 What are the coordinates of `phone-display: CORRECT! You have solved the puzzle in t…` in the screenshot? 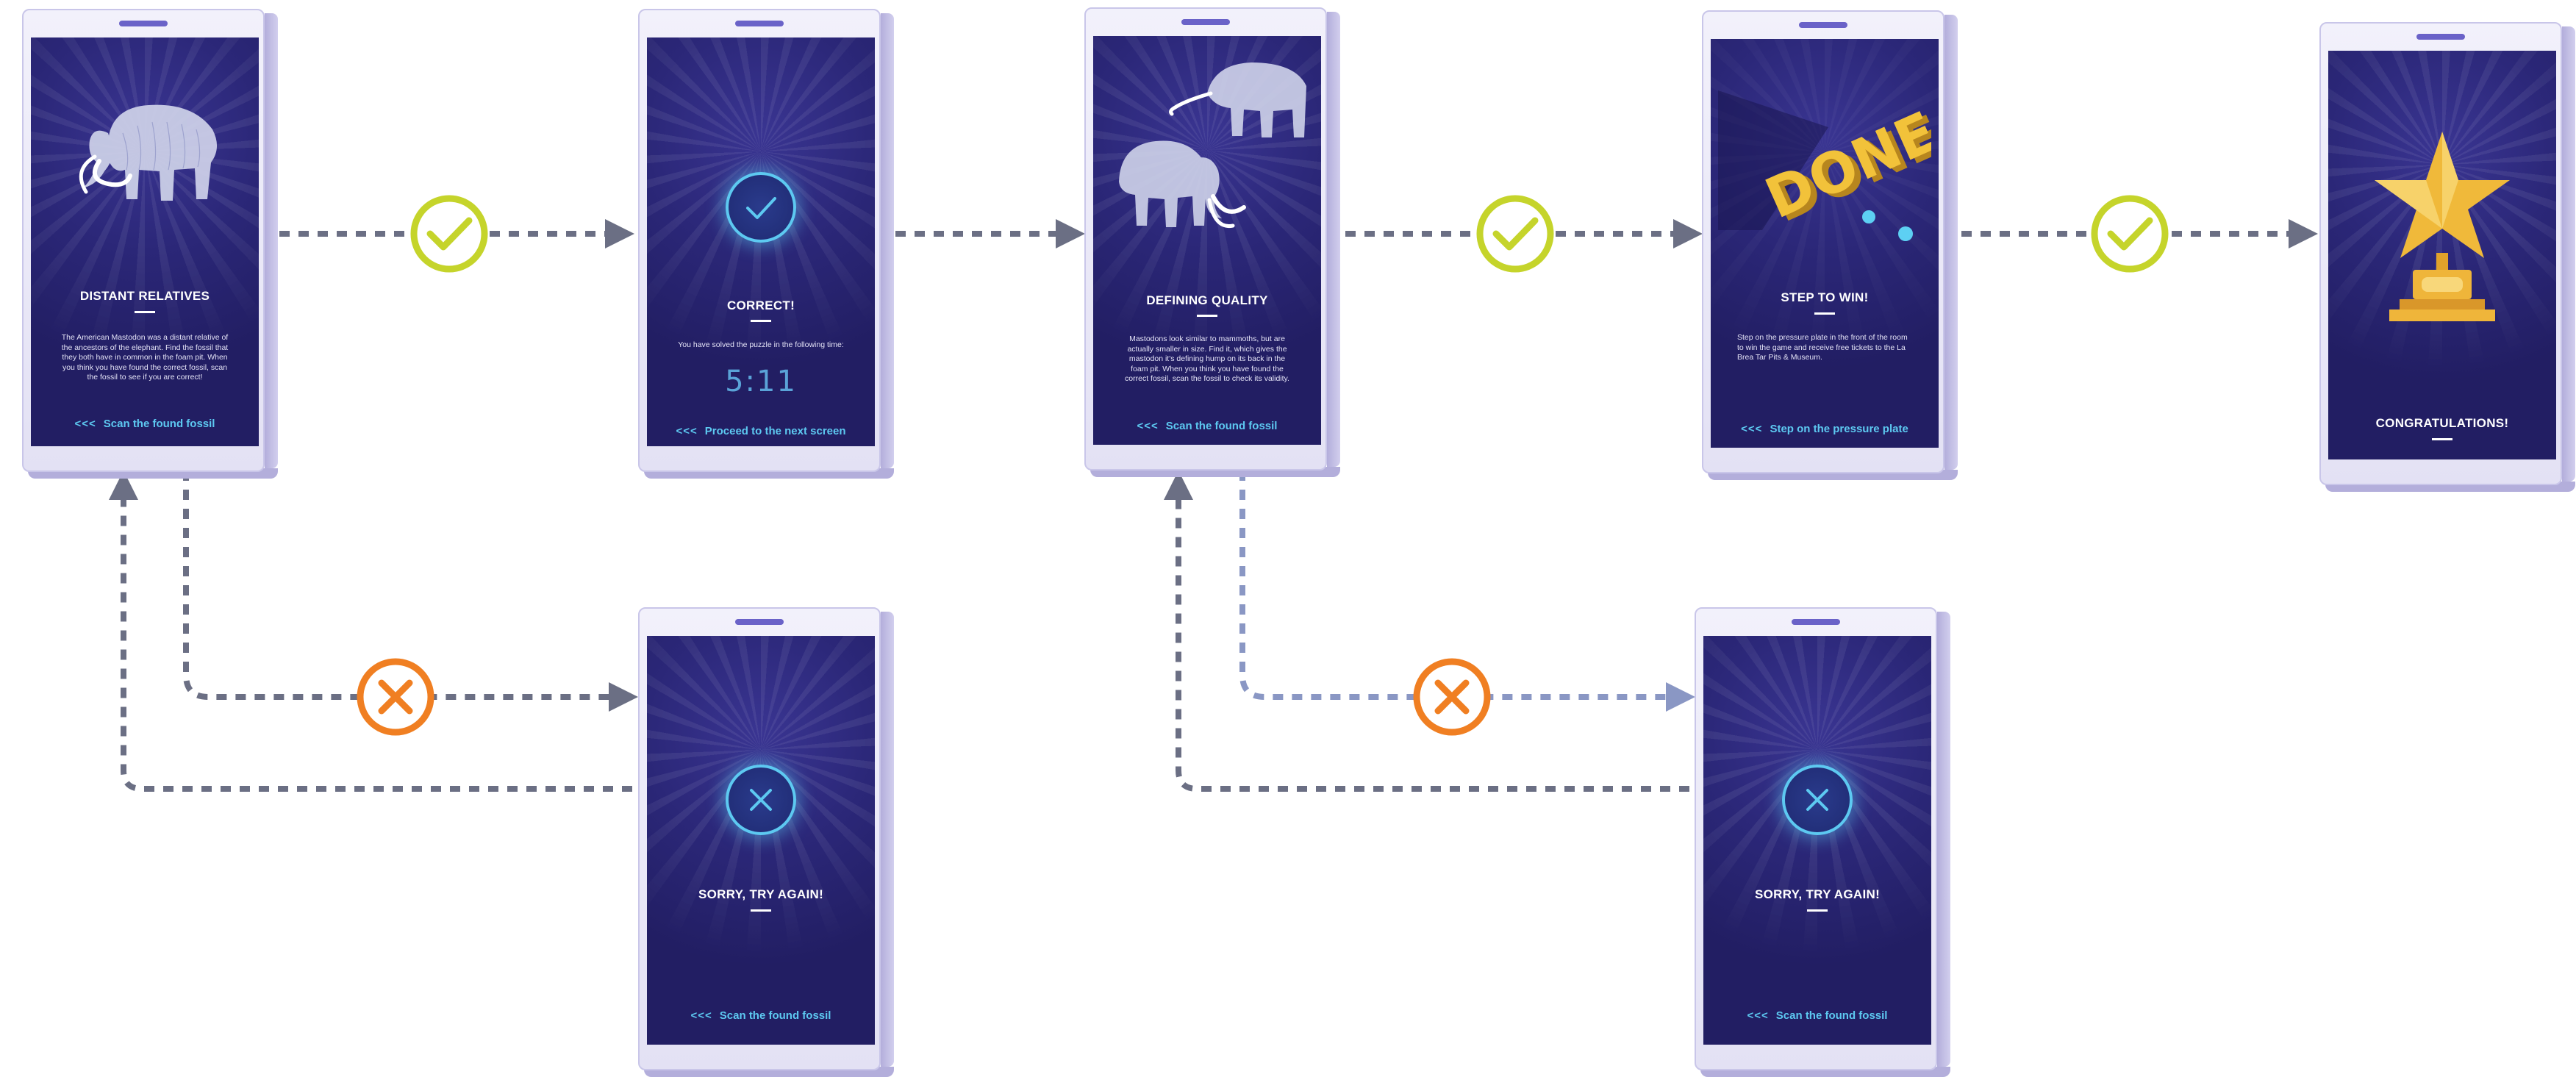 It's located at (761, 241).